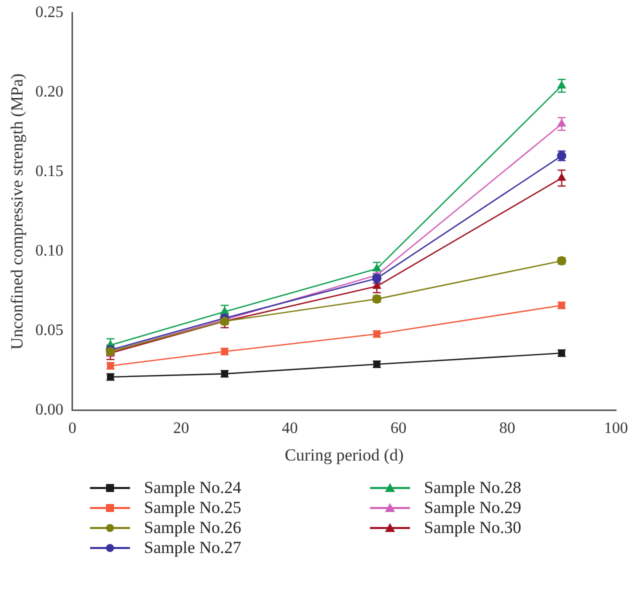 Image resolution: width=631 pixels, height=597 pixels. I want to click on y-tick-label: 0.25, so click(49, 12).